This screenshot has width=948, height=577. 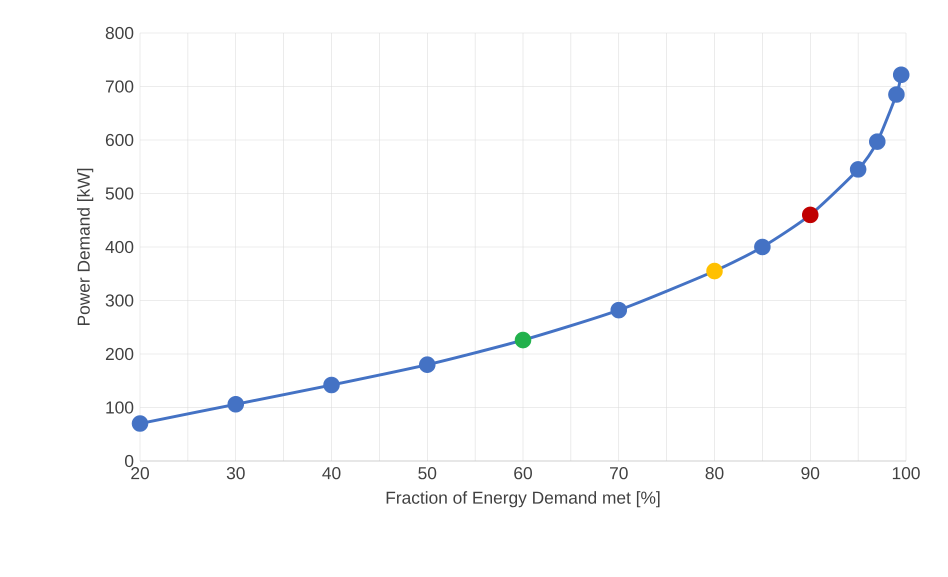 I want to click on x-tick-label: 80, so click(x=715, y=473).